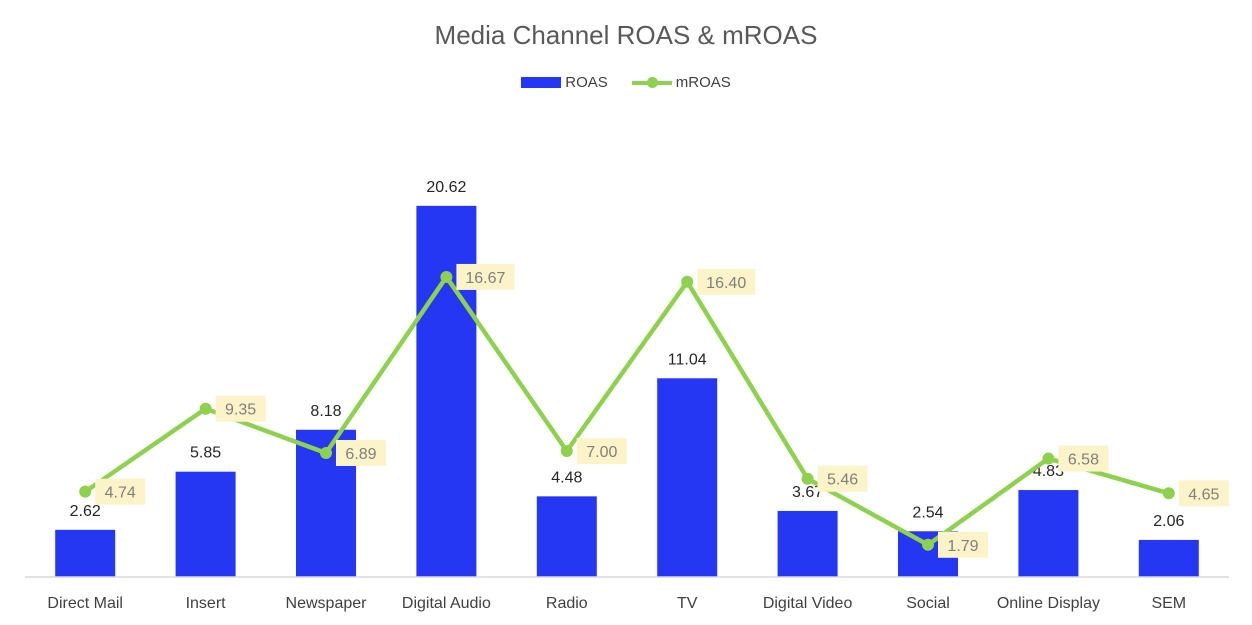 This screenshot has height=625, width=1252. Describe the element at coordinates (564, 82) in the screenshot. I see `legend-item-roas: ROAS` at that location.